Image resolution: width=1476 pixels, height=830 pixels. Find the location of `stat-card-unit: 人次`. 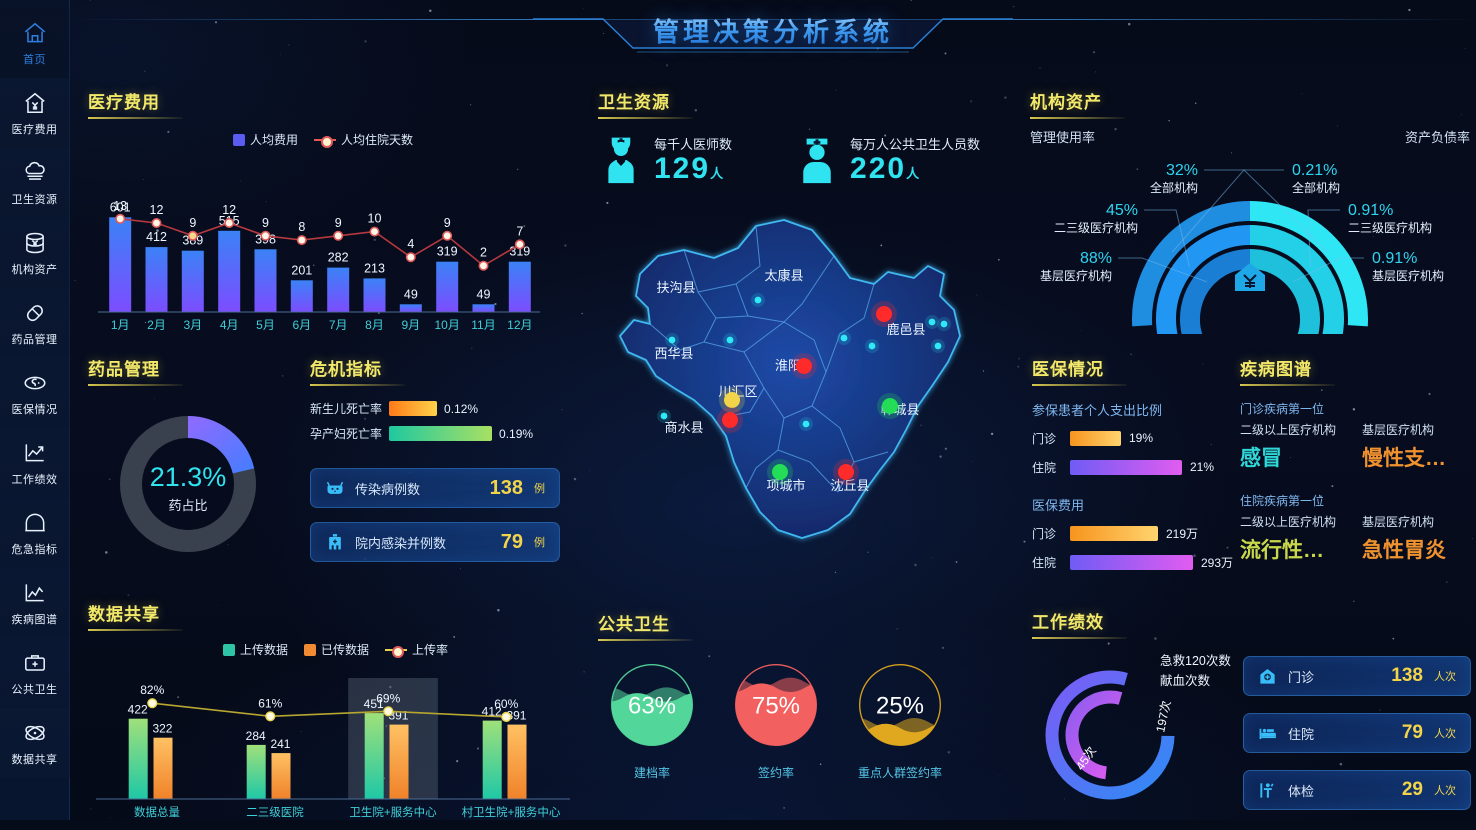

stat-card-unit: 人次 is located at coordinates (1445, 791).